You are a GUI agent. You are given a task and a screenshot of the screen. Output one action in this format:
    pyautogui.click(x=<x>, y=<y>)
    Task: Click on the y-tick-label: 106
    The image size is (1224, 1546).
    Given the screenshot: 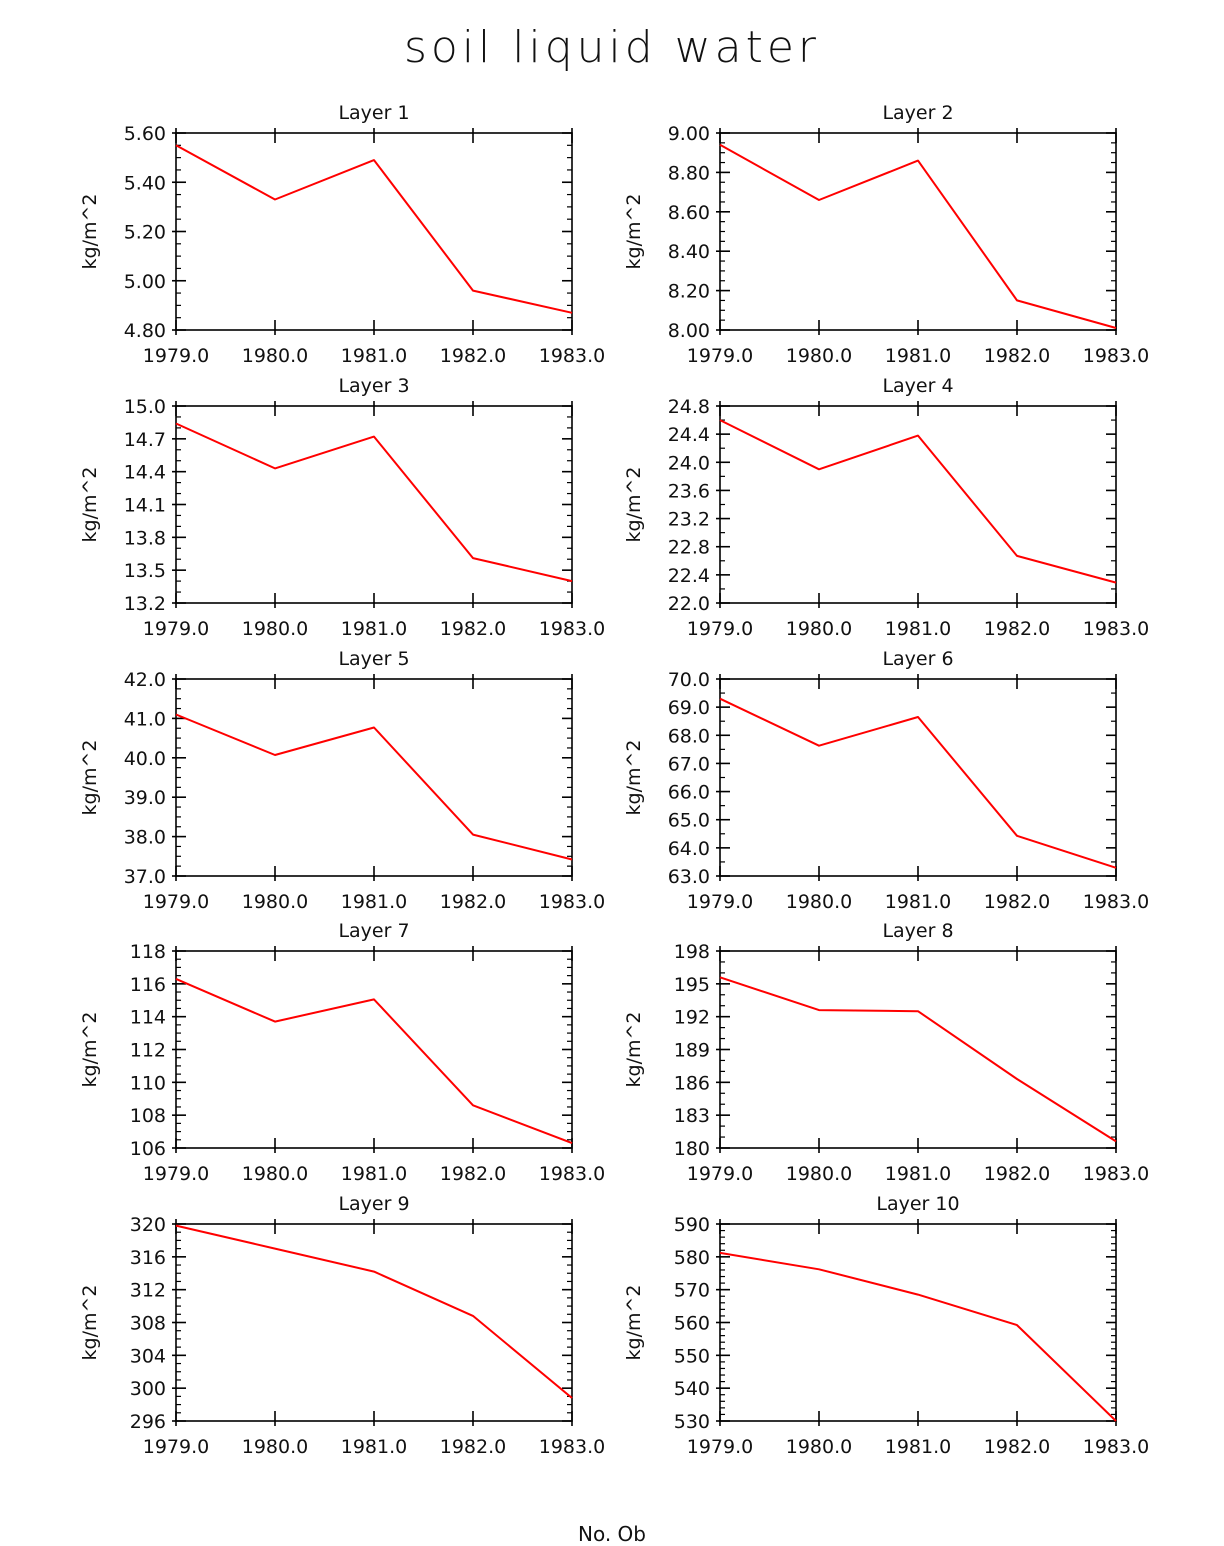 What is the action you would take?
    pyautogui.click(x=148, y=1149)
    